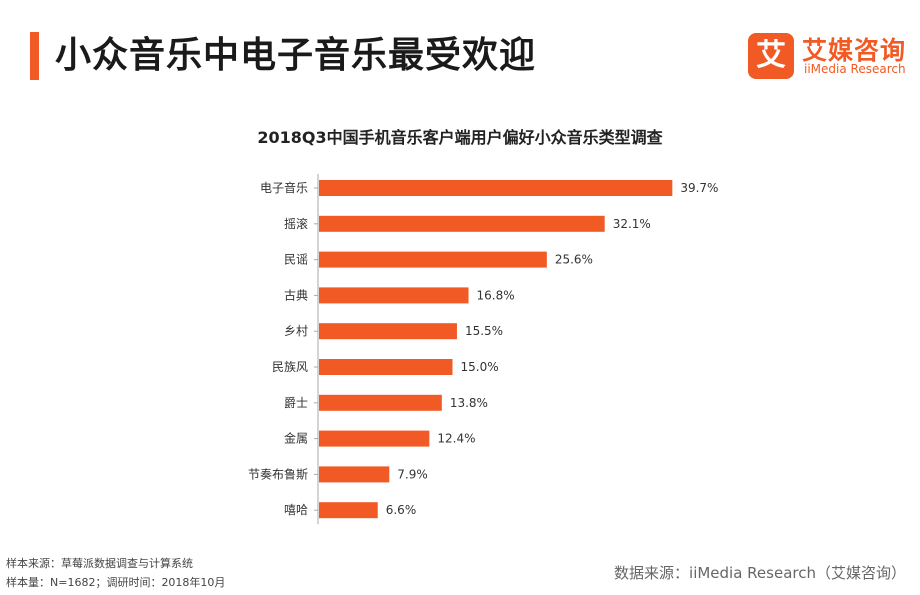 The image size is (920, 595). Describe the element at coordinates (699, 188) in the screenshot. I see `value-label: 39.7%` at that location.